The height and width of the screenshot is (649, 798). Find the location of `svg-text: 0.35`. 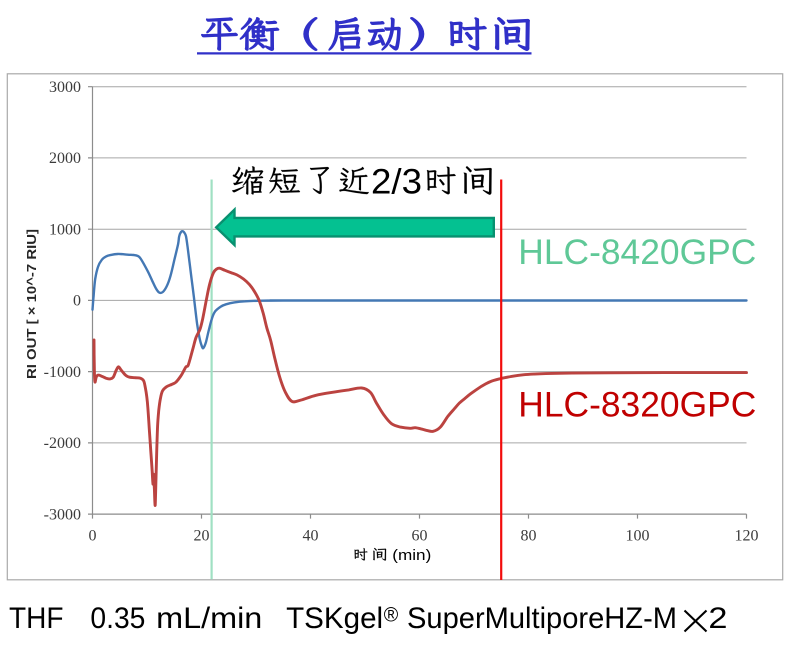

svg-text: 0.35 is located at coordinates (117, 618).